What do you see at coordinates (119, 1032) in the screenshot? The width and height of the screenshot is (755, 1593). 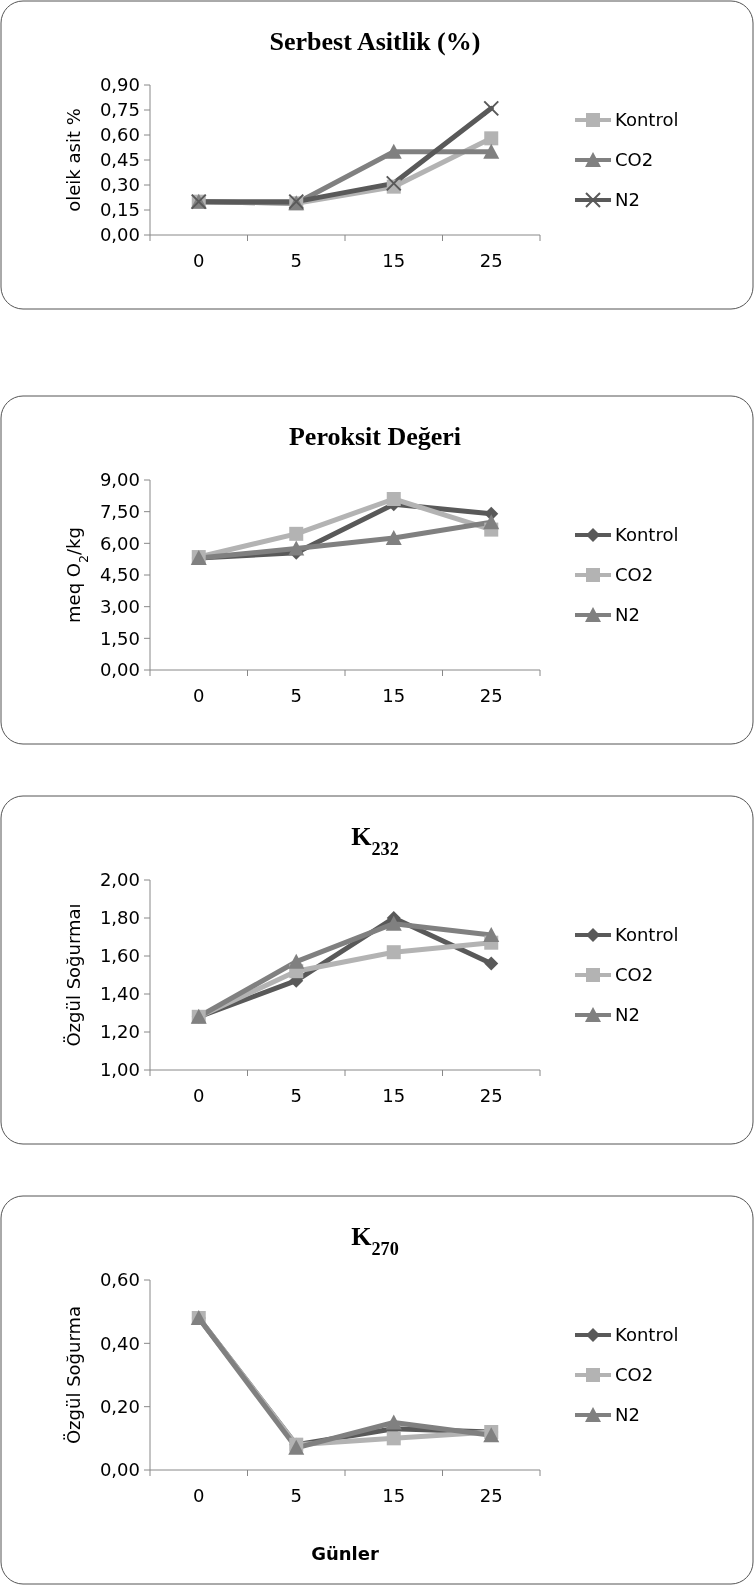 I see `y-tick-label: 1,20` at bounding box center [119, 1032].